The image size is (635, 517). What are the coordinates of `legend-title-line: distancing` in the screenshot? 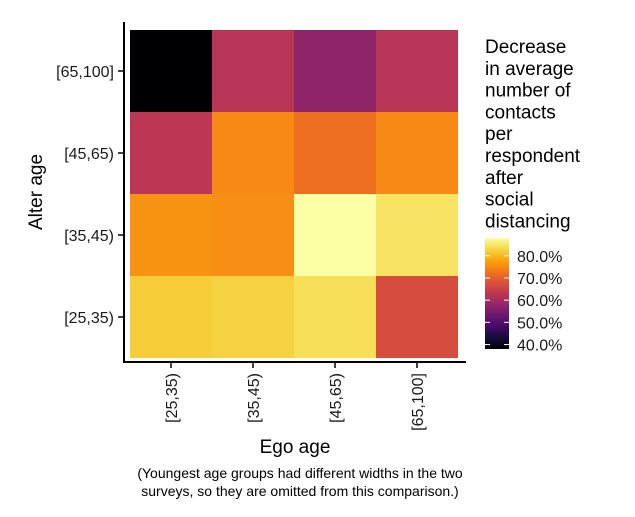 It's located at (528, 221).